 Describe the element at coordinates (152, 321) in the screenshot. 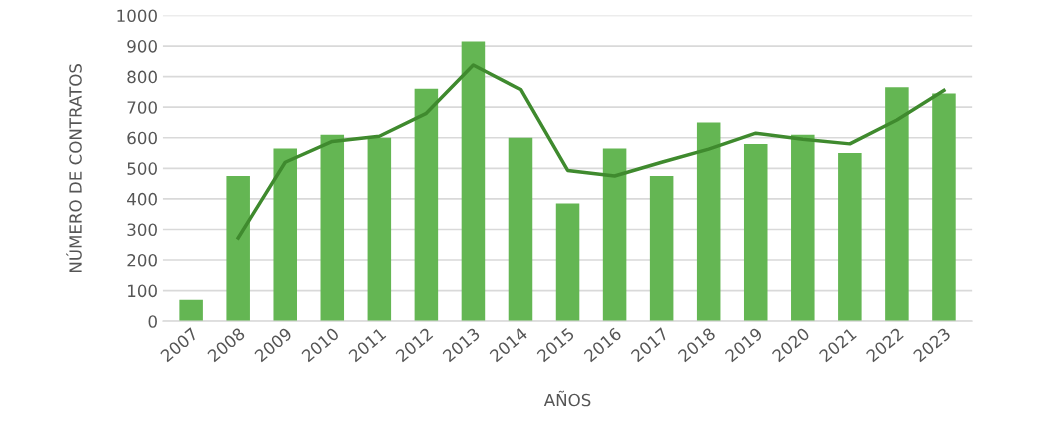

I see `y-tick-label: 0` at that location.